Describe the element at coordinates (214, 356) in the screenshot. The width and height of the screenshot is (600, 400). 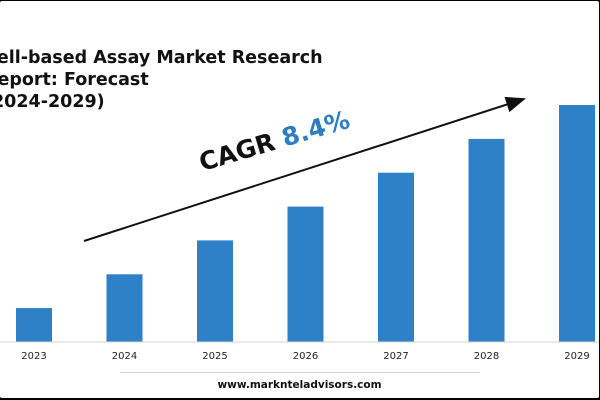
I see `x-tick-label-2025: 2025` at that location.